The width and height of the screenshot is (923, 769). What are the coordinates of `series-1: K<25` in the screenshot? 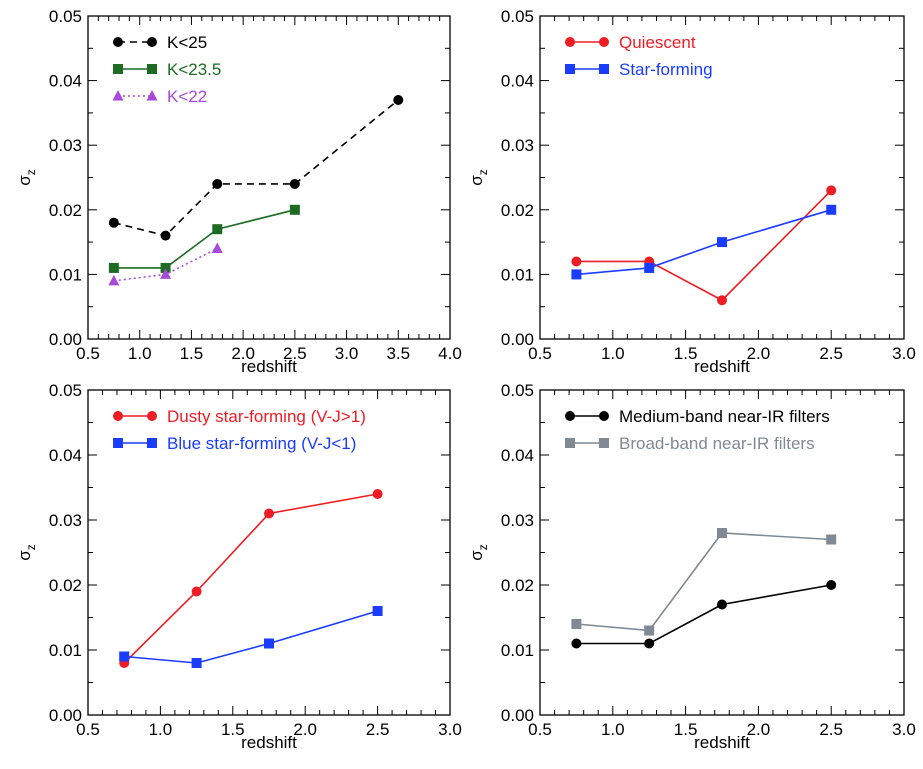 It's located at (256, 137).